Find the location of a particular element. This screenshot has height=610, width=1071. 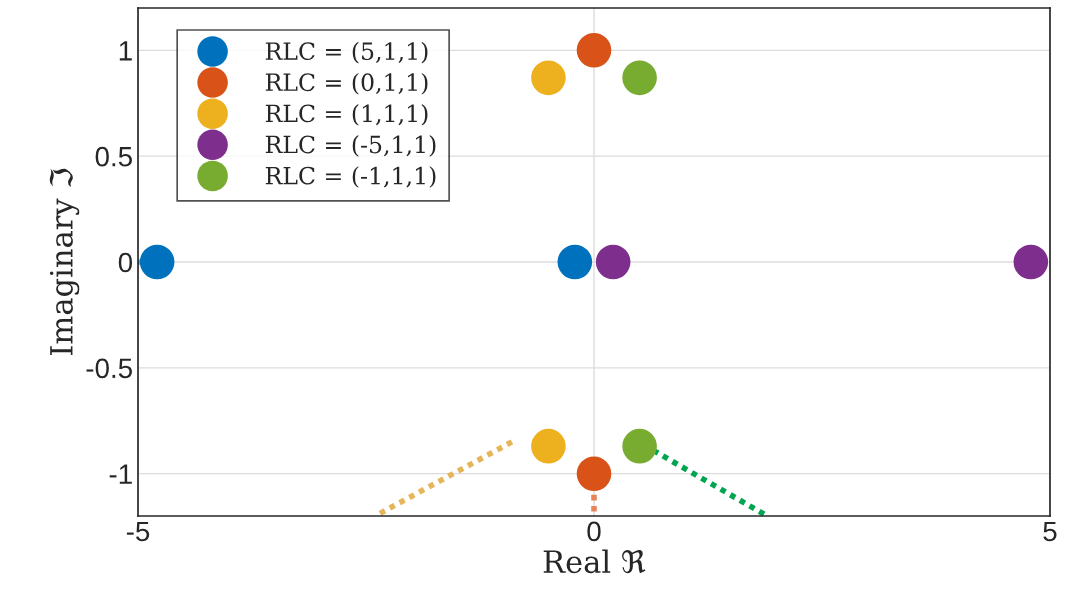

legend-label: RLC = (-5,1,1) is located at coordinates (350, 146).